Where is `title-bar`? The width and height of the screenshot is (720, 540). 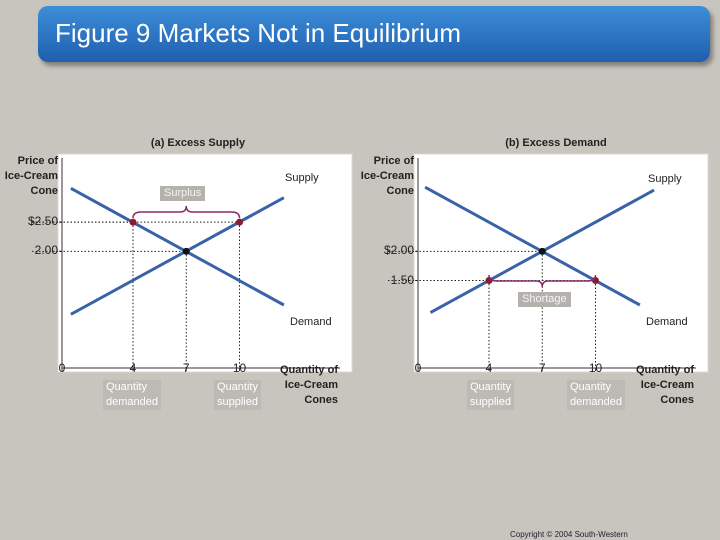
title-bar is located at coordinates (374, 34).